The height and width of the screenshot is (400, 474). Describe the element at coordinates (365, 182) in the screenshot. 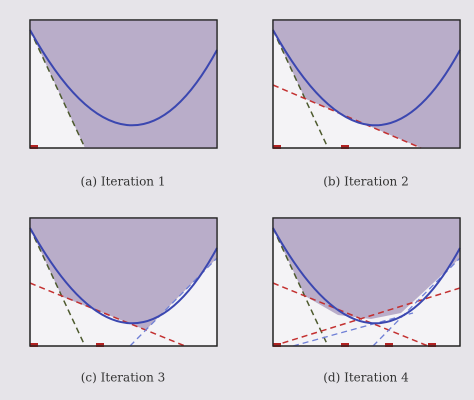

I see `caption: (b) Iteration 2` at that location.